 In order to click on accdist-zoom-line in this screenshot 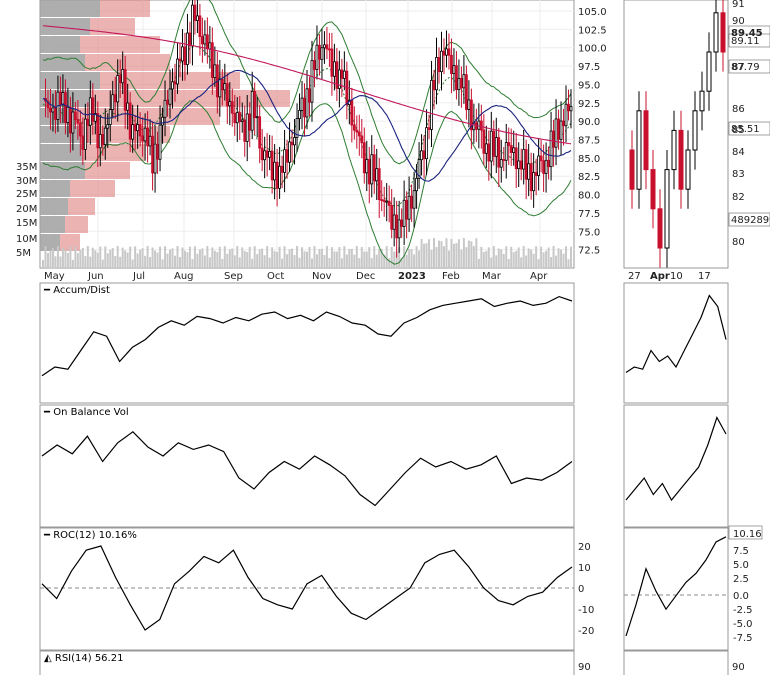, I will do `click(676, 334)`.